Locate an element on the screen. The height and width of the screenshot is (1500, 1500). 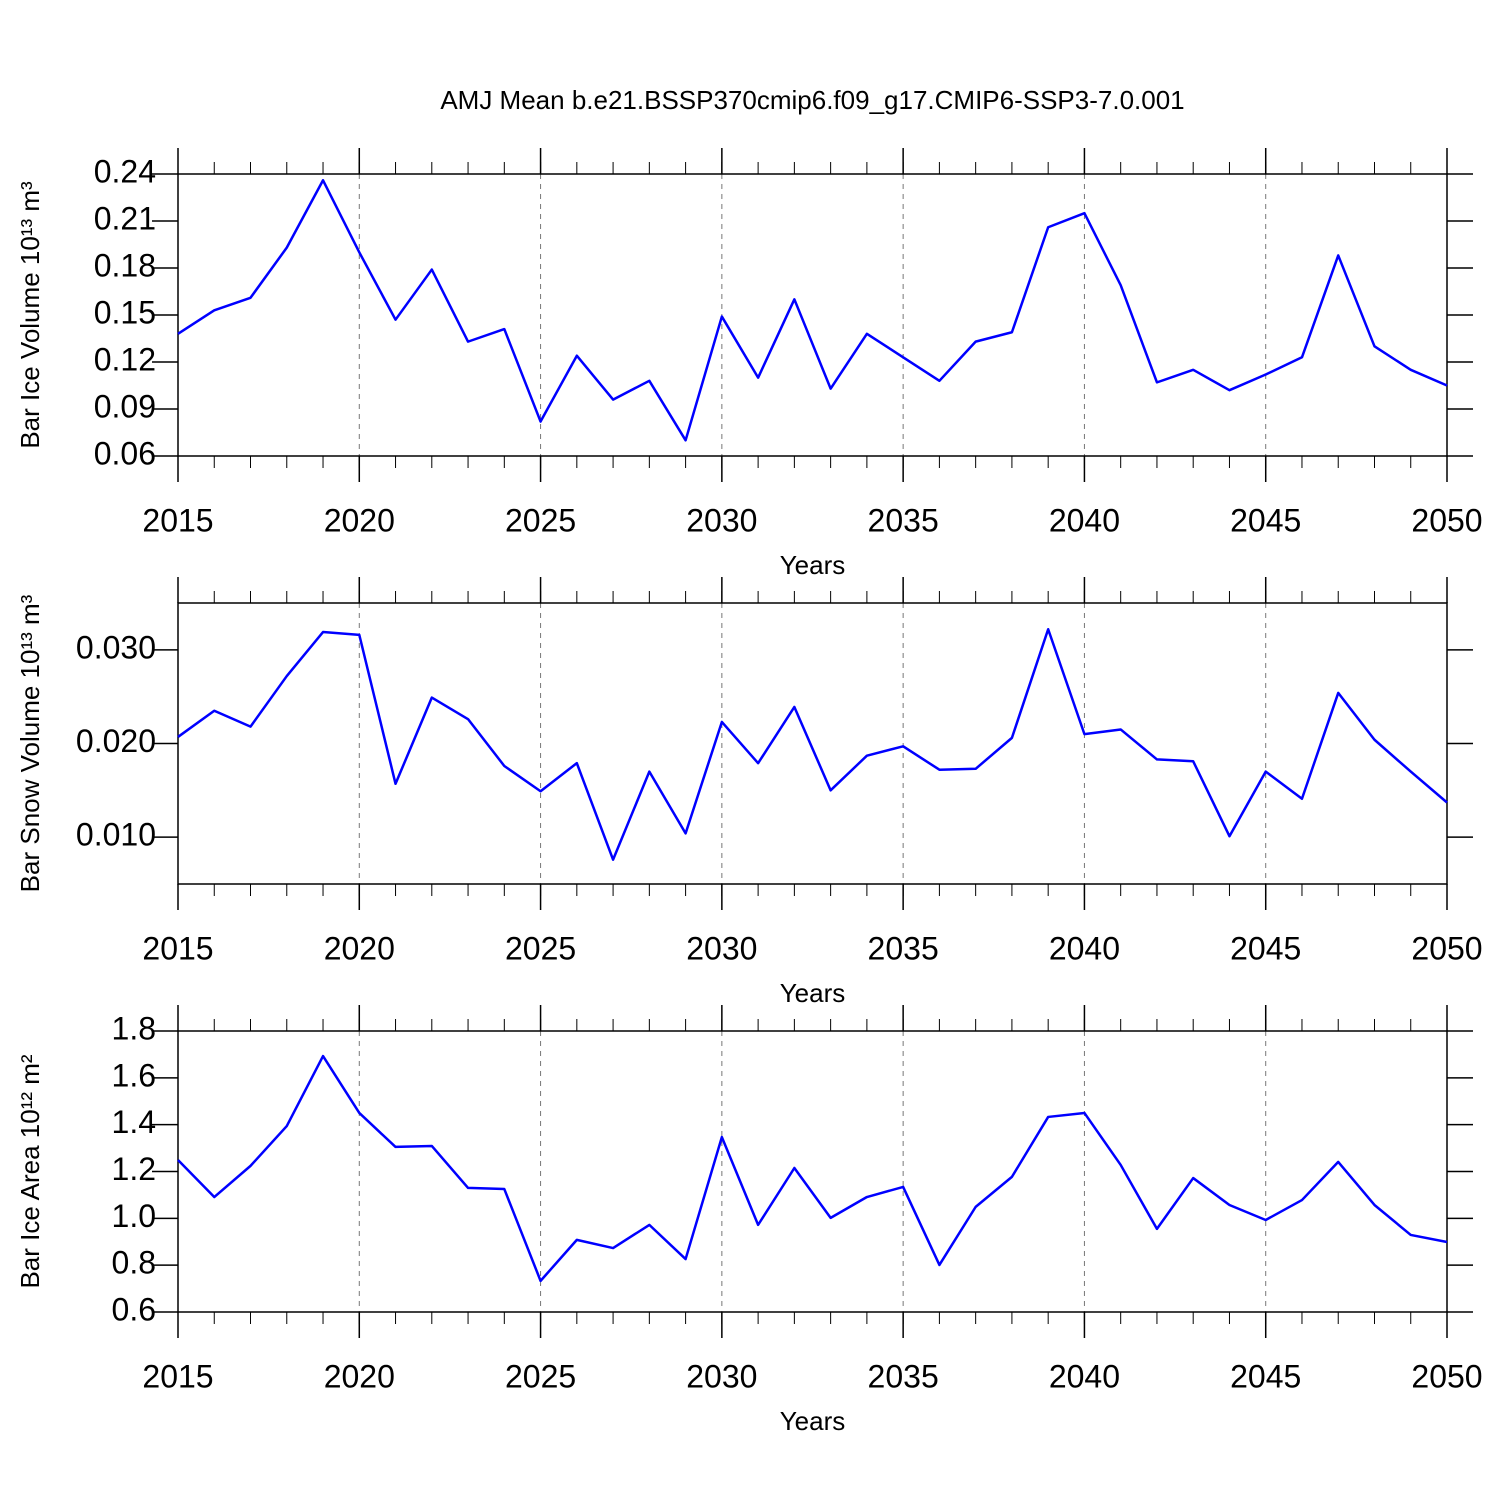
y-tick-label: 0.12 is located at coordinates (125, 359).